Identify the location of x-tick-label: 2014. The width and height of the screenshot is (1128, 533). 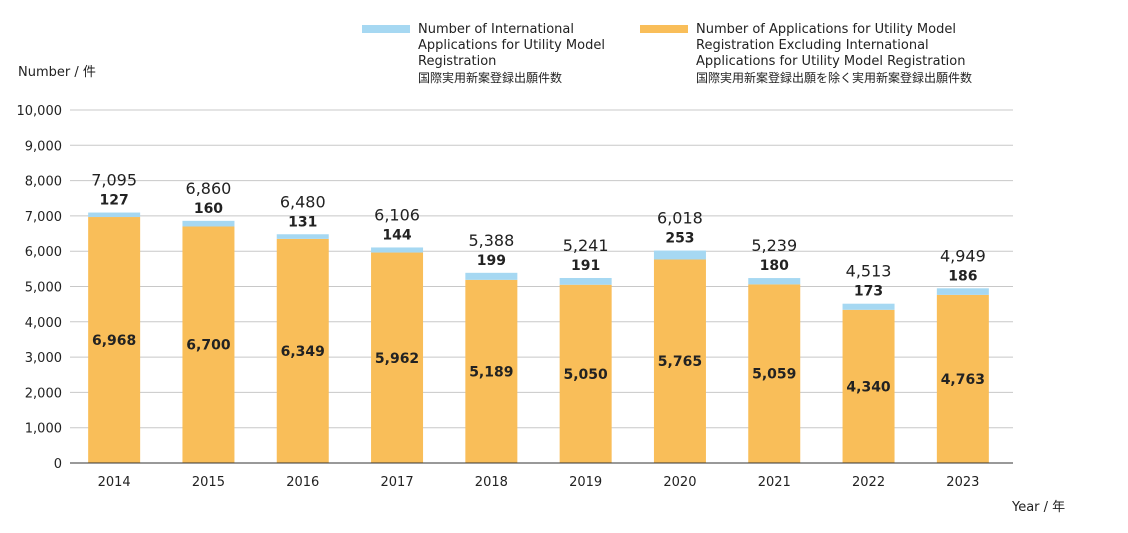
(114, 482).